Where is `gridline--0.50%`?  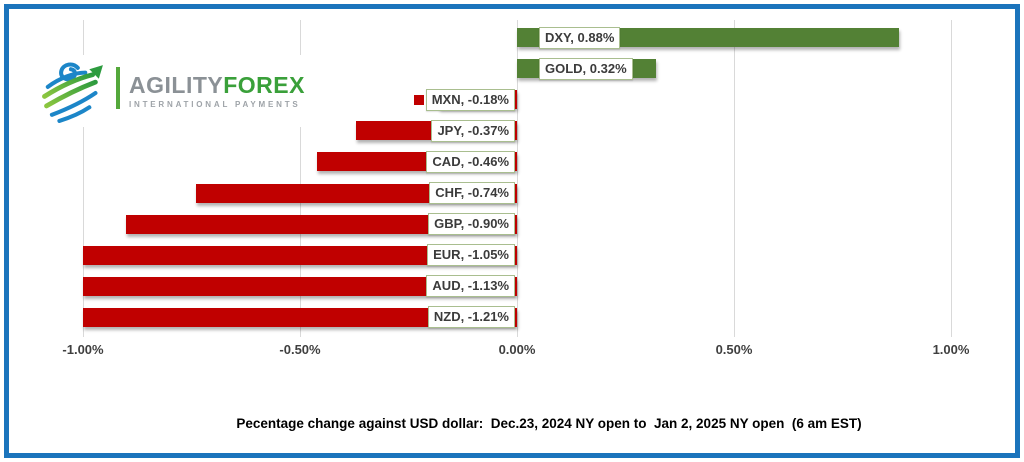 gridline--0.50% is located at coordinates (300, 178).